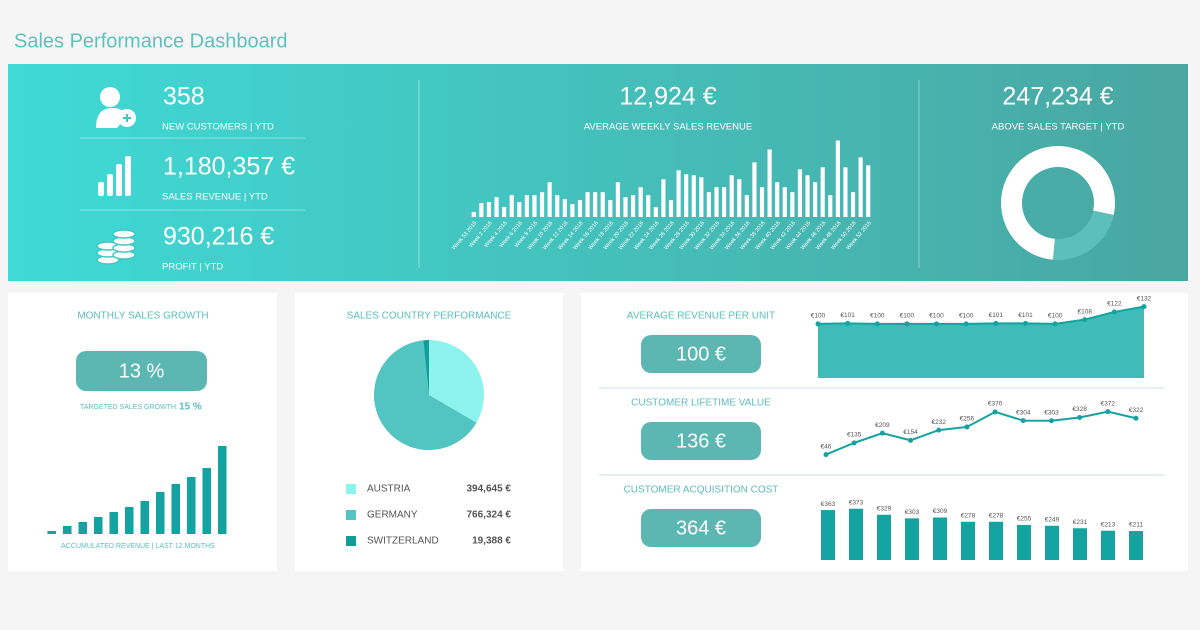 This screenshot has width=1200, height=630. I want to click on legend-label: GERMANY, so click(392, 515).